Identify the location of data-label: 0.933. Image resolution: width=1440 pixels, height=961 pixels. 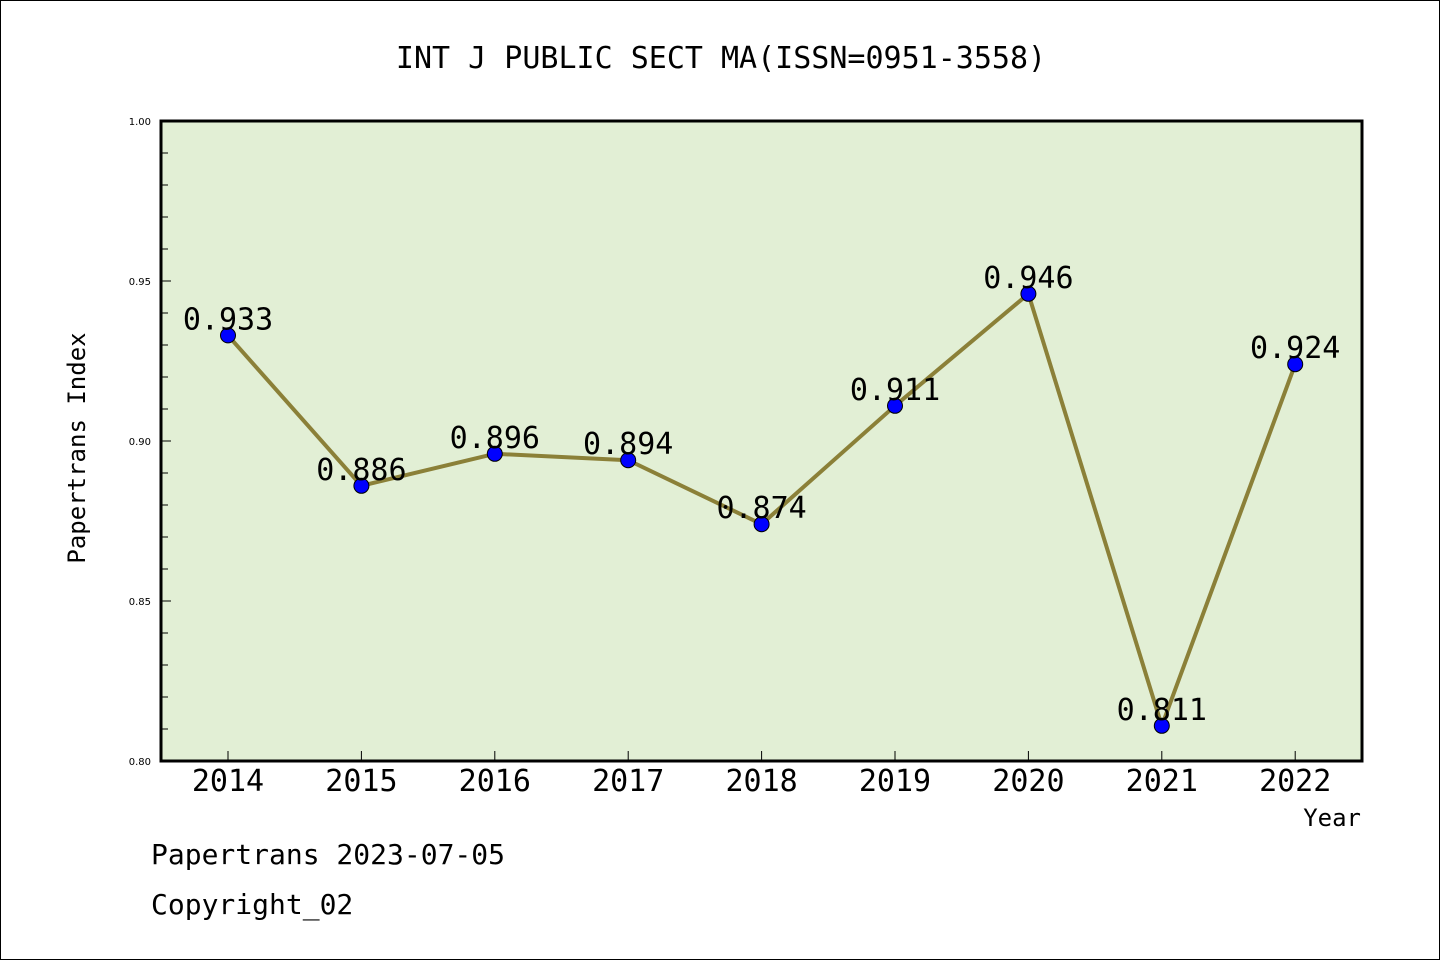
(228, 319).